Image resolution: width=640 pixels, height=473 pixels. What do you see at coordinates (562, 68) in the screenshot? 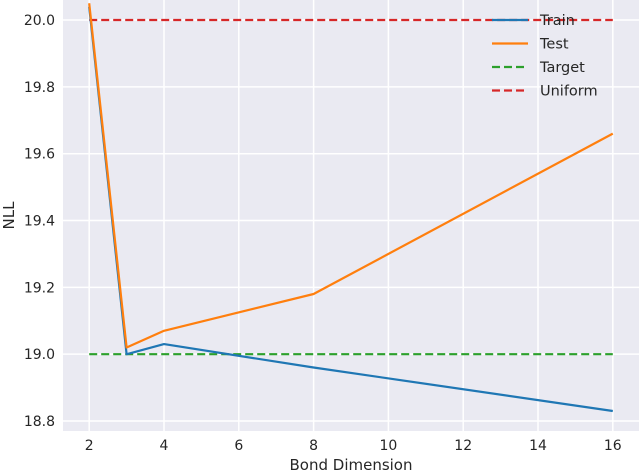
I see `legend-label-target: Target` at bounding box center [562, 68].